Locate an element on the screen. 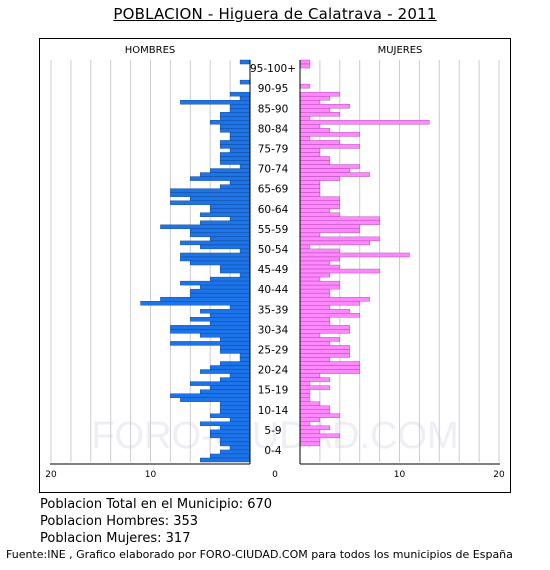  age-group-label: 90-95 is located at coordinates (273, 89).